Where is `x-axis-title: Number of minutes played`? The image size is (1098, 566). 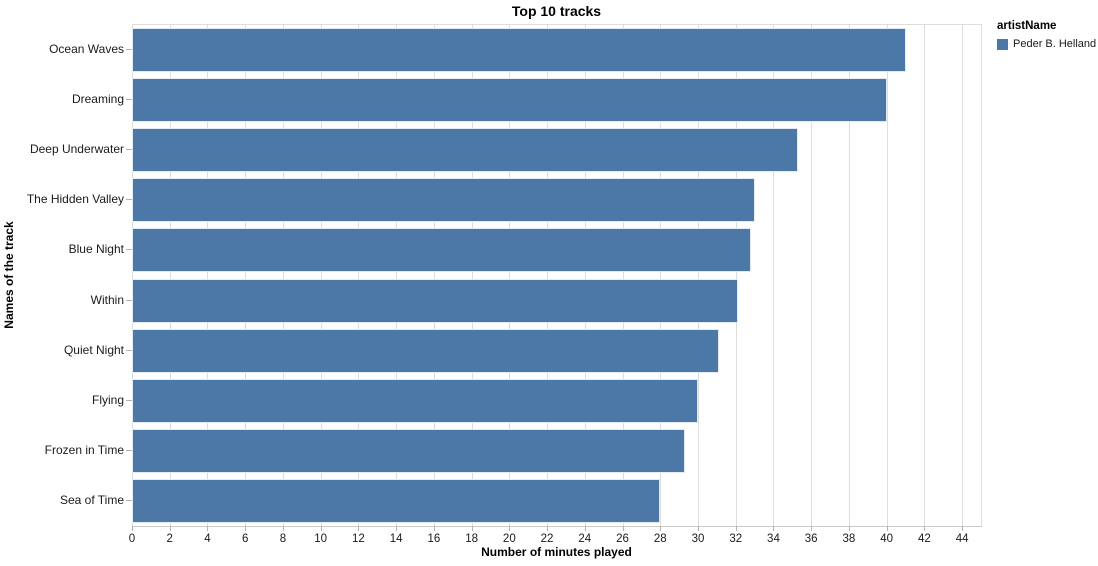
x-axis-title: Number of minutes played is located at coordinates (556, 552).